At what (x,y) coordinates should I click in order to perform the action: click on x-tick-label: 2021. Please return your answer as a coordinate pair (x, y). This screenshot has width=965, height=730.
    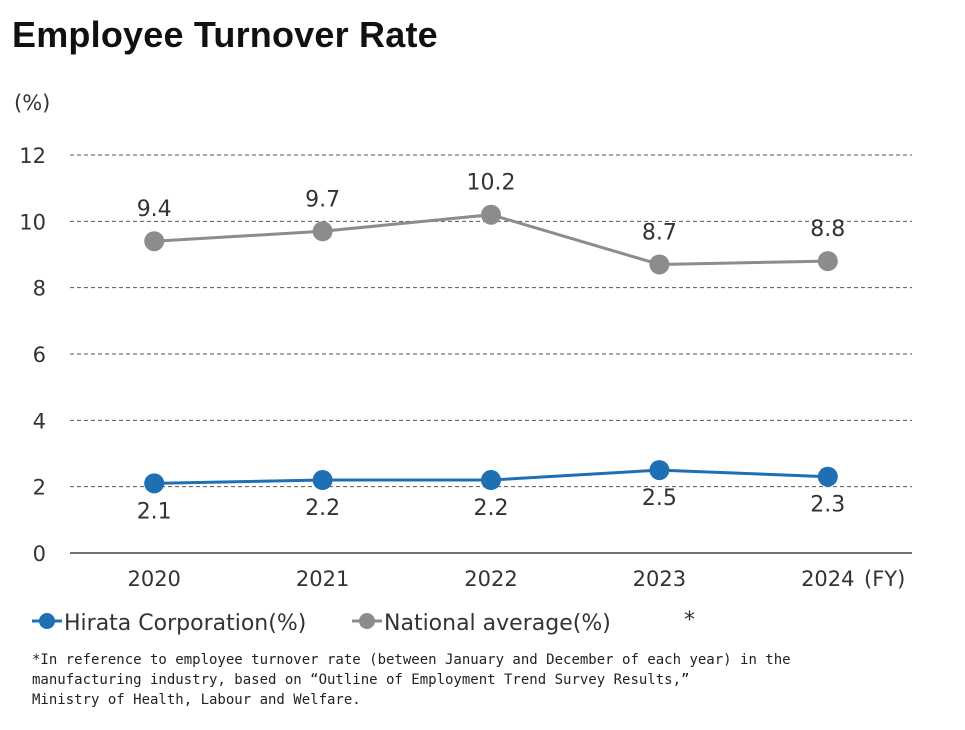
    Looking at the image, I should click on (322, 579).